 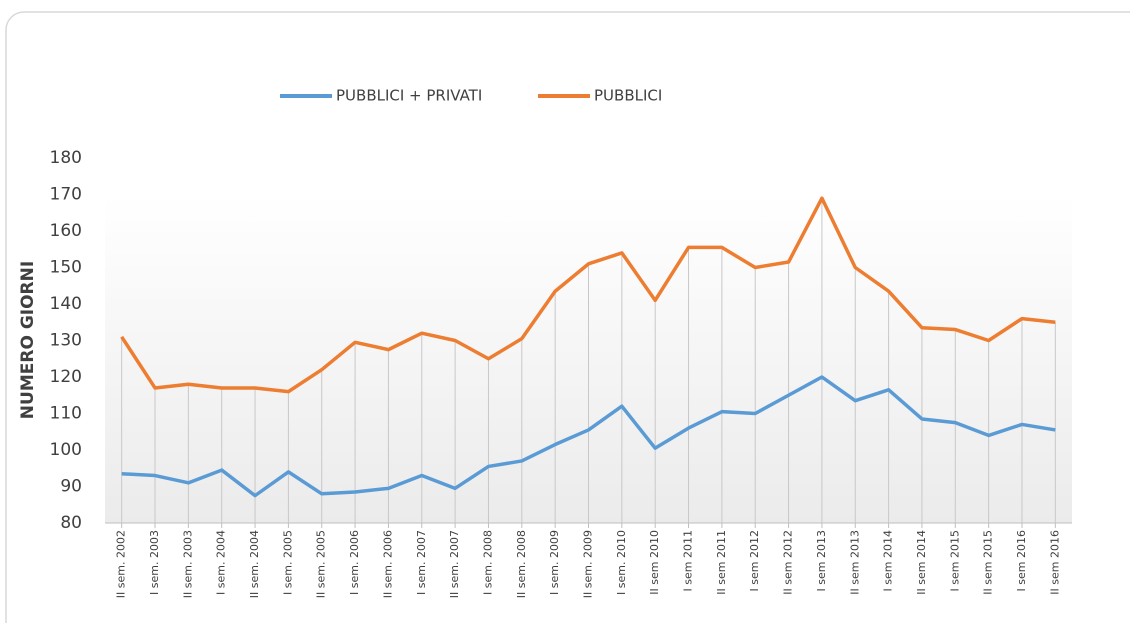 I want to click on x-tick-label: I sem. 2010, so click(x=621, y=562).